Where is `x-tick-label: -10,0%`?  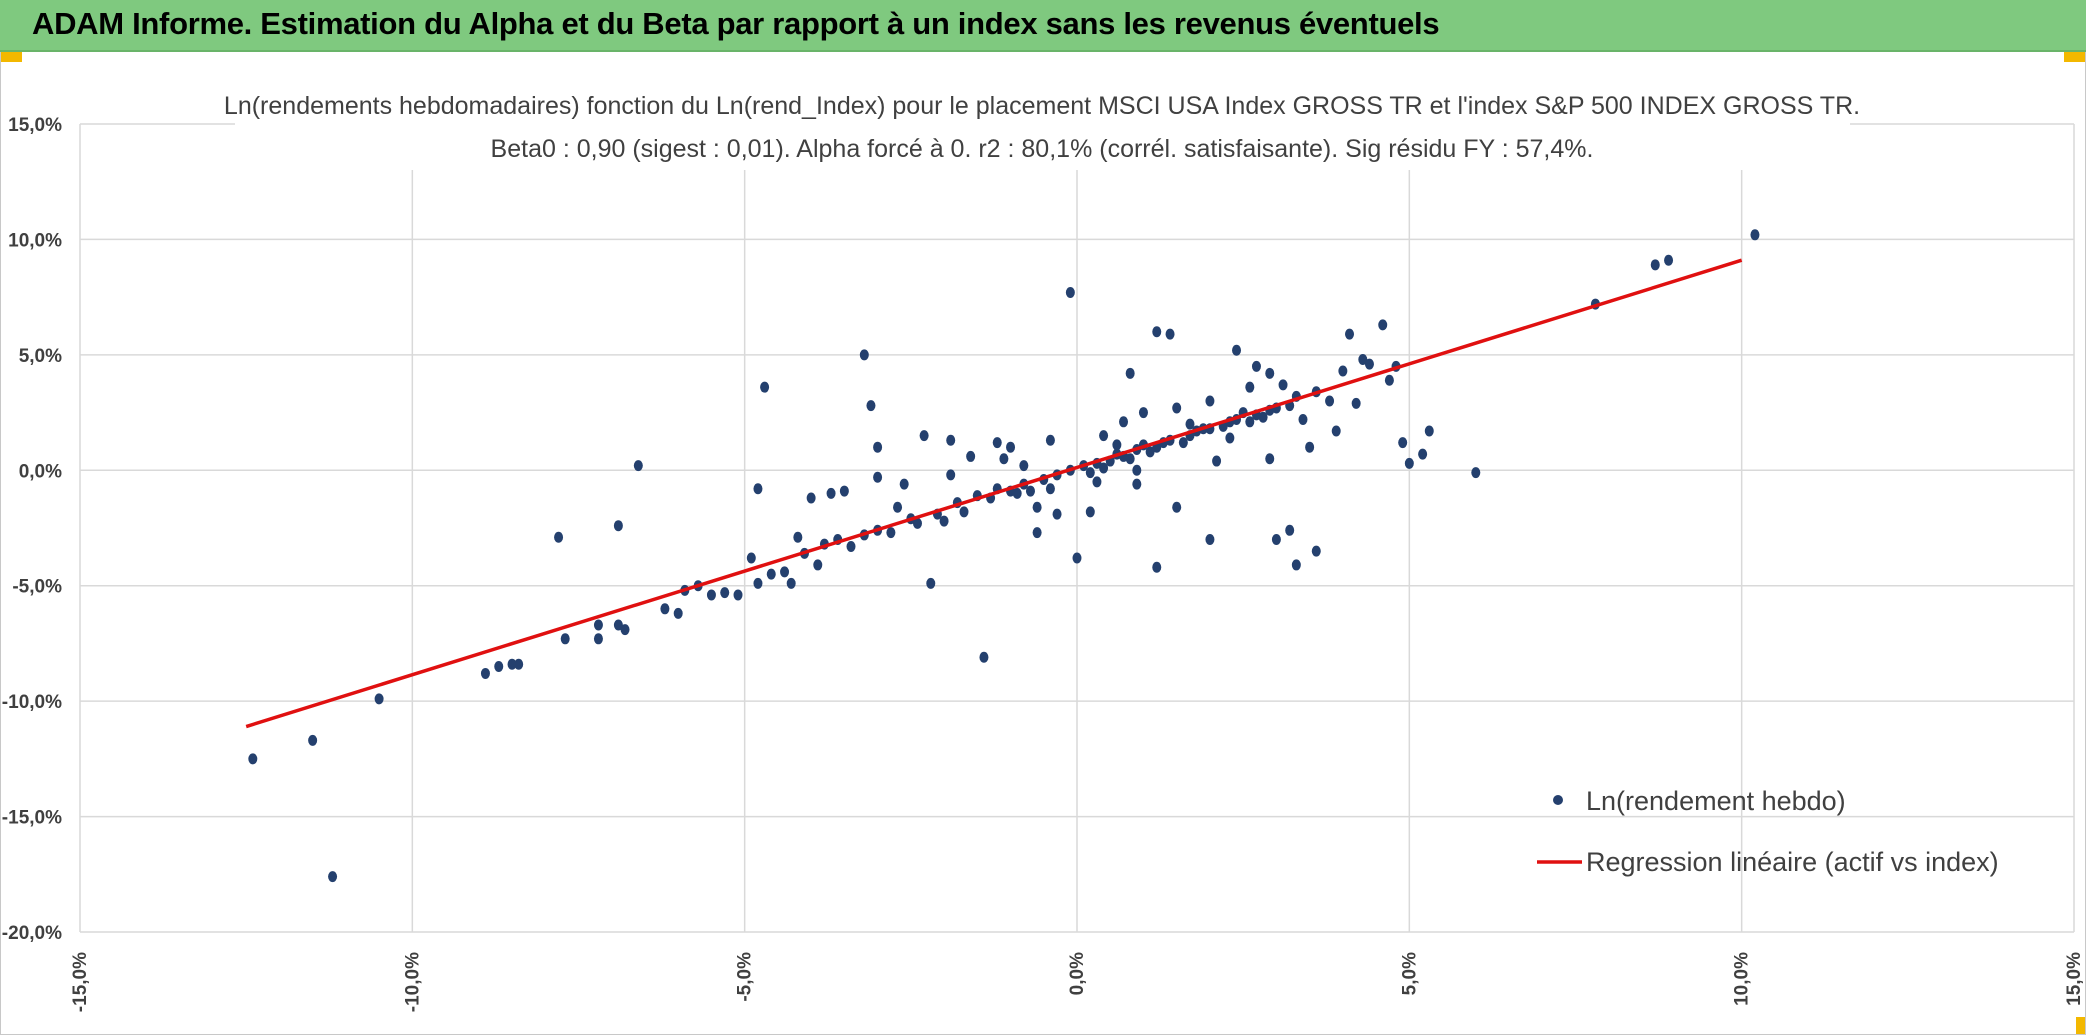 x-tick-label: -10,0% is located at coordinates (412, 982).